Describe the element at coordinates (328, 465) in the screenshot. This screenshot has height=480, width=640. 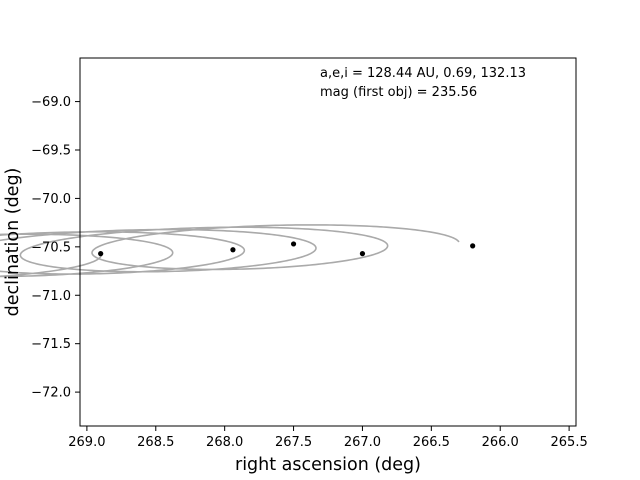
I see `x-axis-label: right ascension (deg)` at that location.